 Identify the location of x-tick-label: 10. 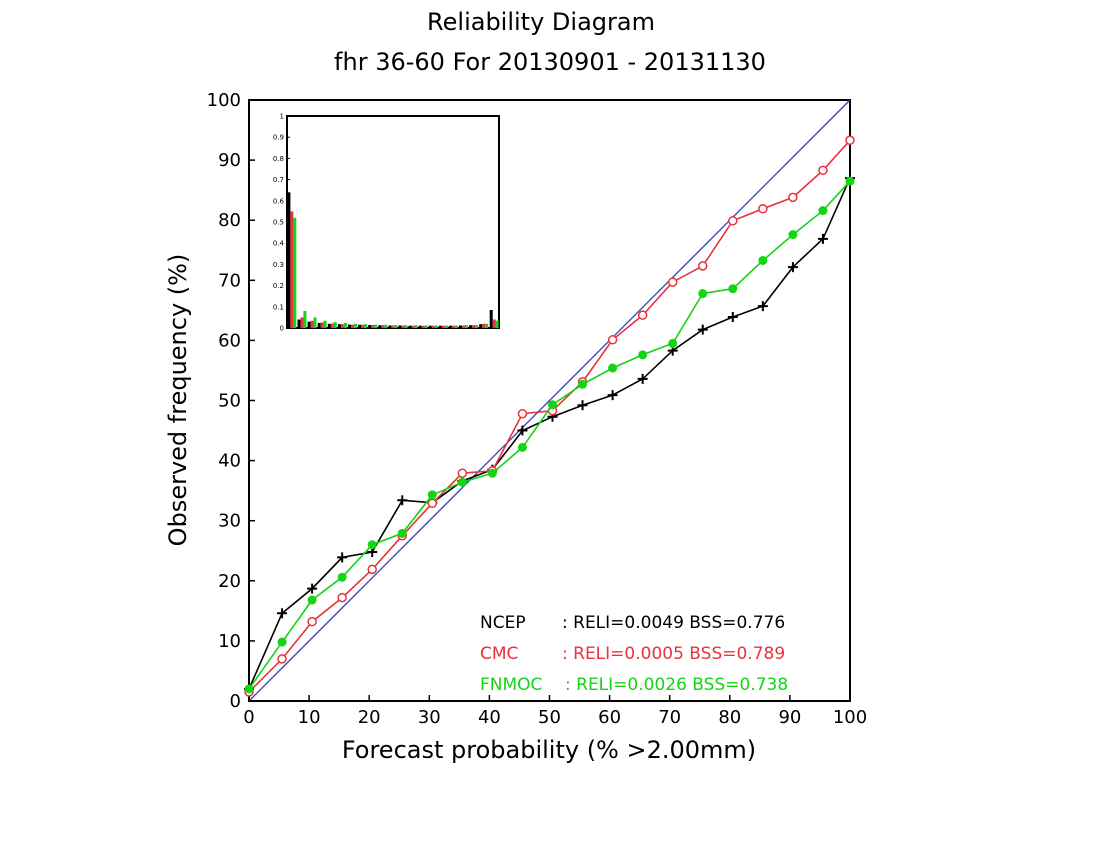
(309, 717).